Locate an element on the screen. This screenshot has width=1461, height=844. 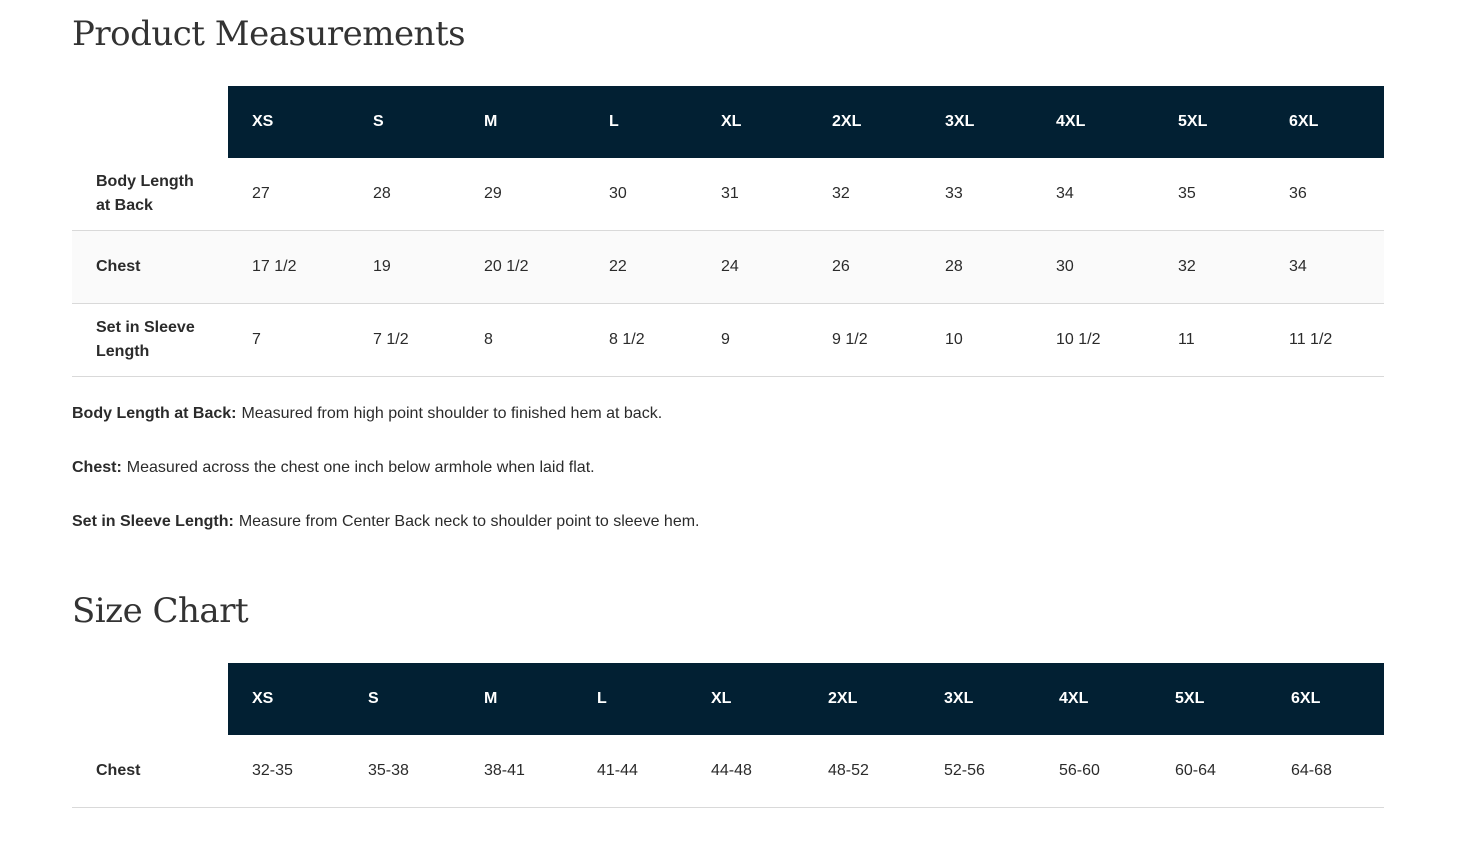
cell: 35 is located at coordinates (1209, 194).